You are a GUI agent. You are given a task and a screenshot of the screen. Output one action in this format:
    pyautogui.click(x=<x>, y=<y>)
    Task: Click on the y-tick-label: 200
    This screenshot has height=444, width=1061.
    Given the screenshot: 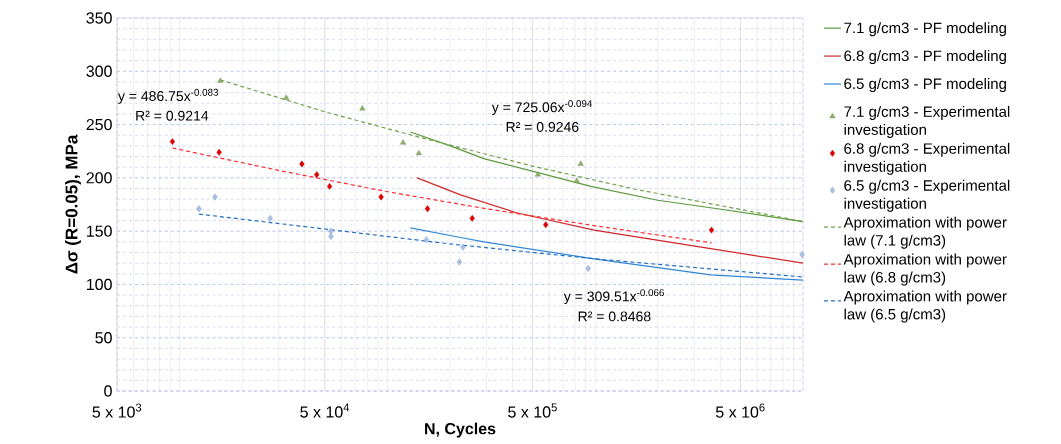 What is the action you would take?
    pyautogui.click(x=99, y=178)
    